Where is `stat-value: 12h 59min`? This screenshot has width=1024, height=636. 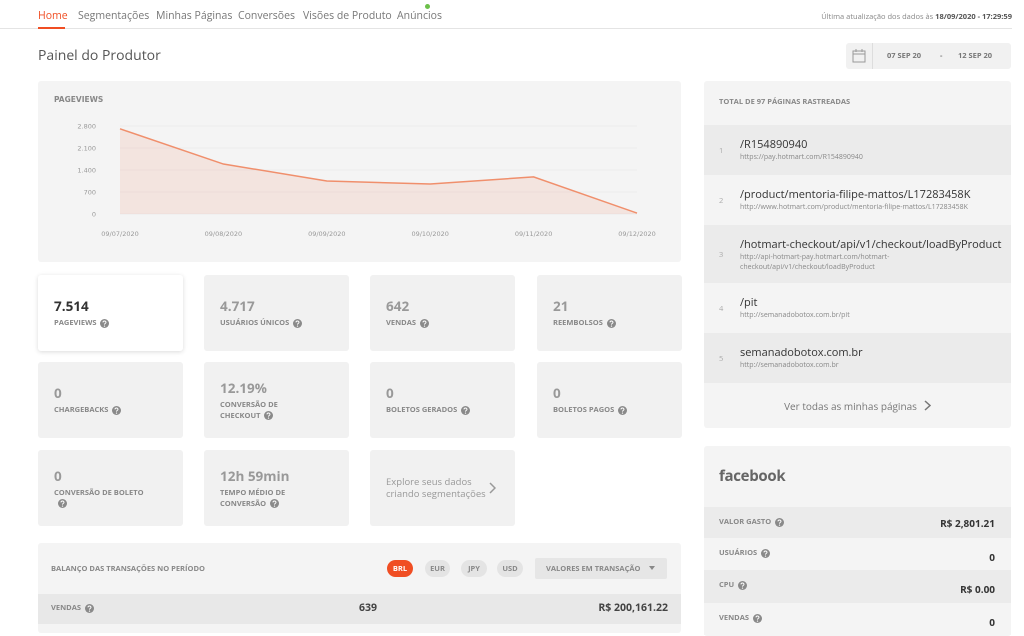
stat-value: 12h 59min is located at coordinates (255, 475).